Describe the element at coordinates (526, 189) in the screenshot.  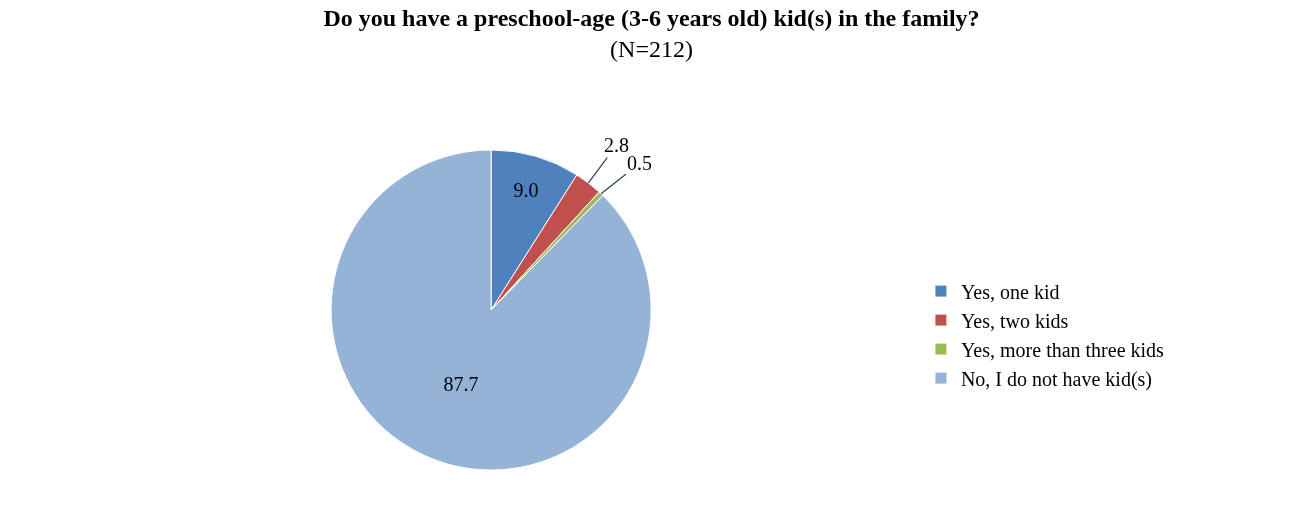
I see `data-label: 9.0` at that location.